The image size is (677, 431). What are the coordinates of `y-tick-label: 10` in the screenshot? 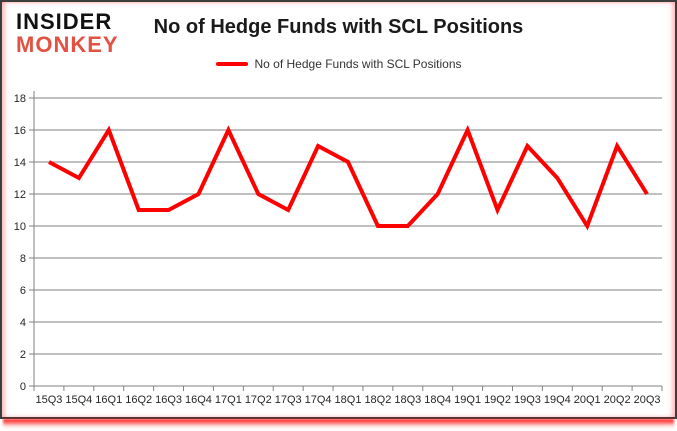 It's located at (20, 227).